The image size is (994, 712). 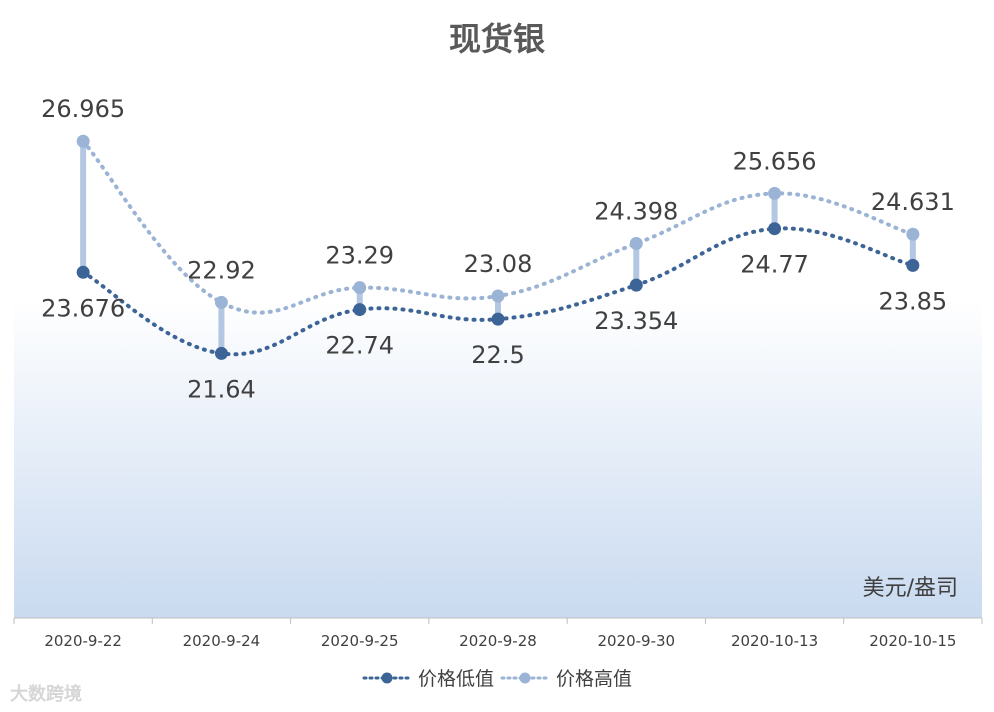 I want to click on data-label-high: 23.29, so click(x=359, y=256).